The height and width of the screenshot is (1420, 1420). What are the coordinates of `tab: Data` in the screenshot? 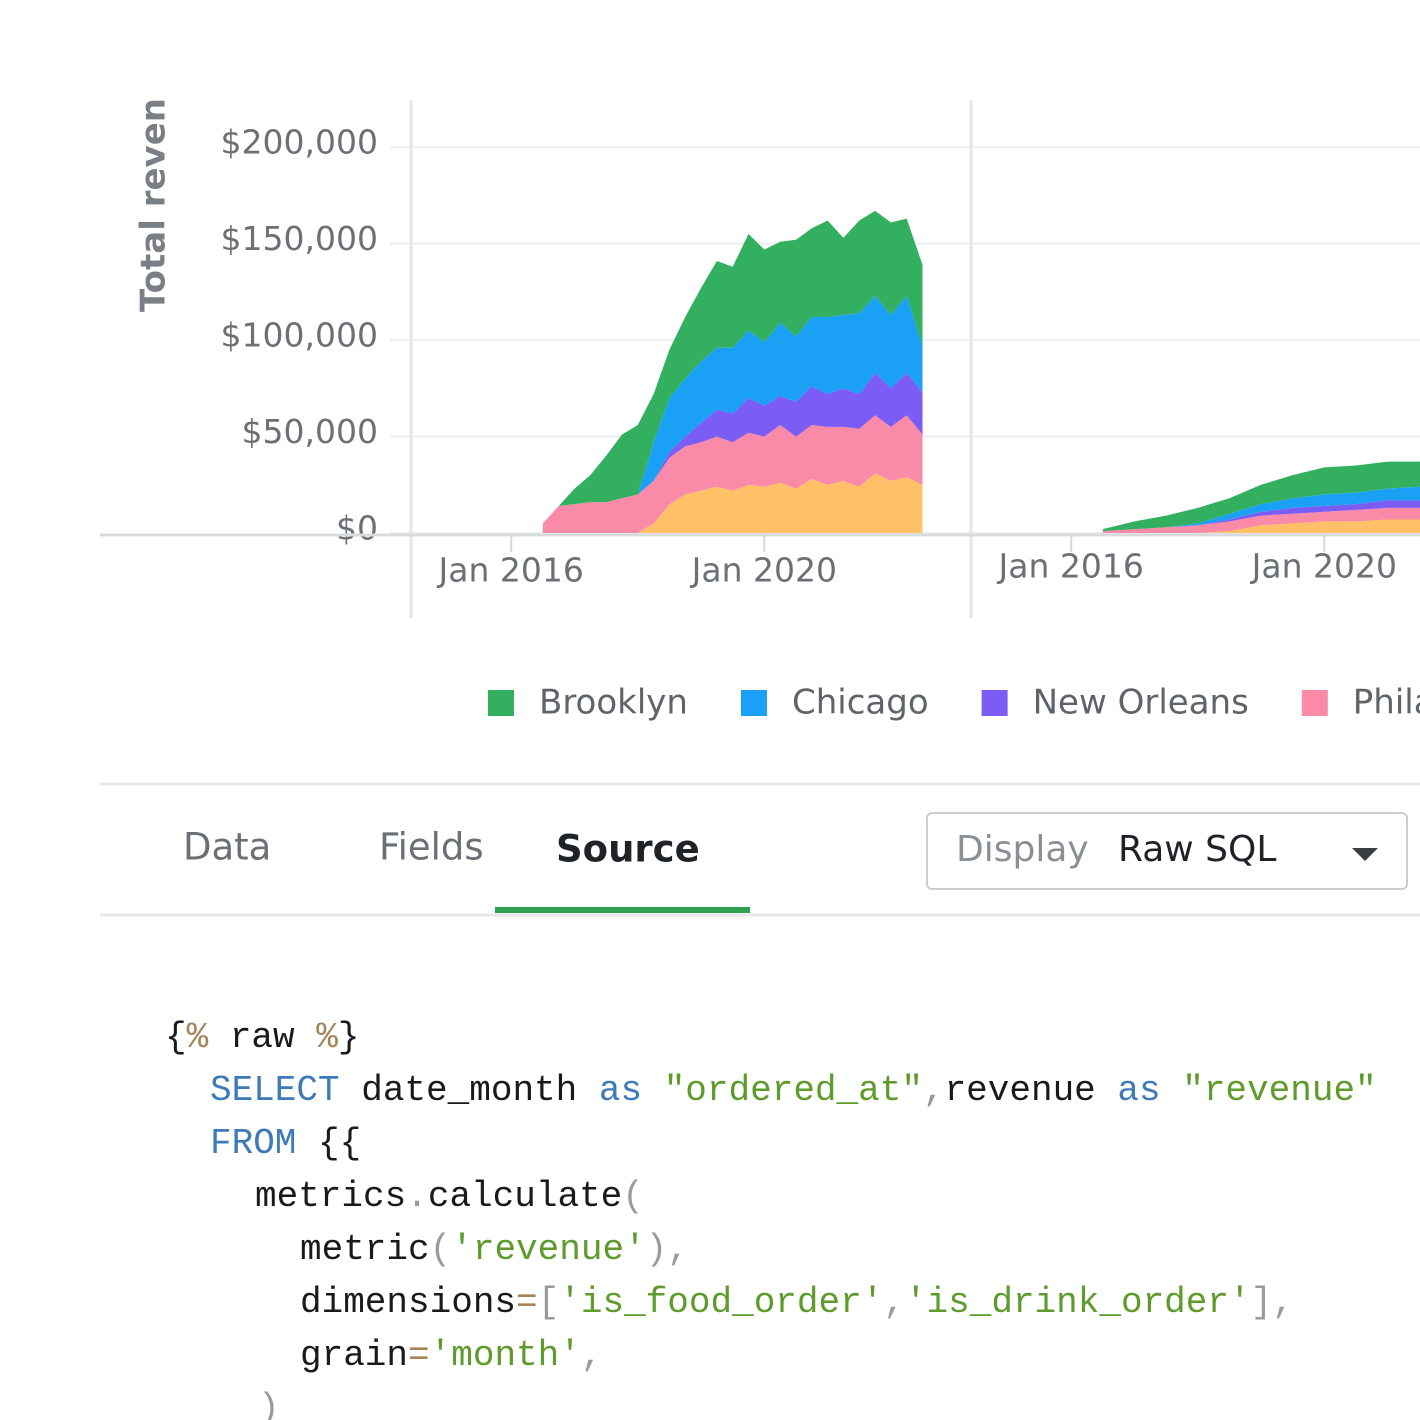 It's located at (227, 847).